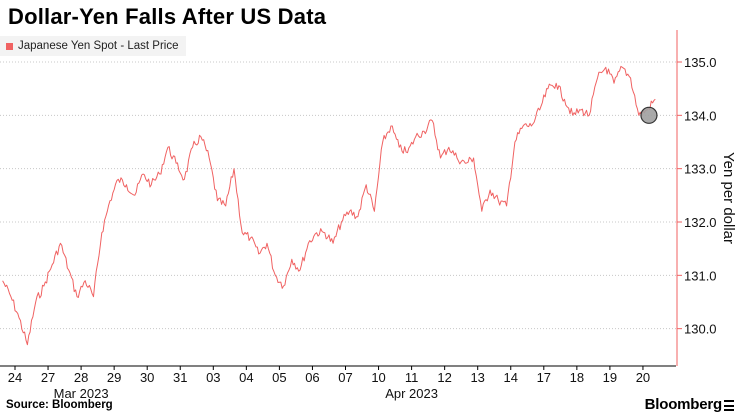 Image resolution: width=740 pixels, height=416 pixels. I want to click on x-tick-label: 20, so click(643, 377).